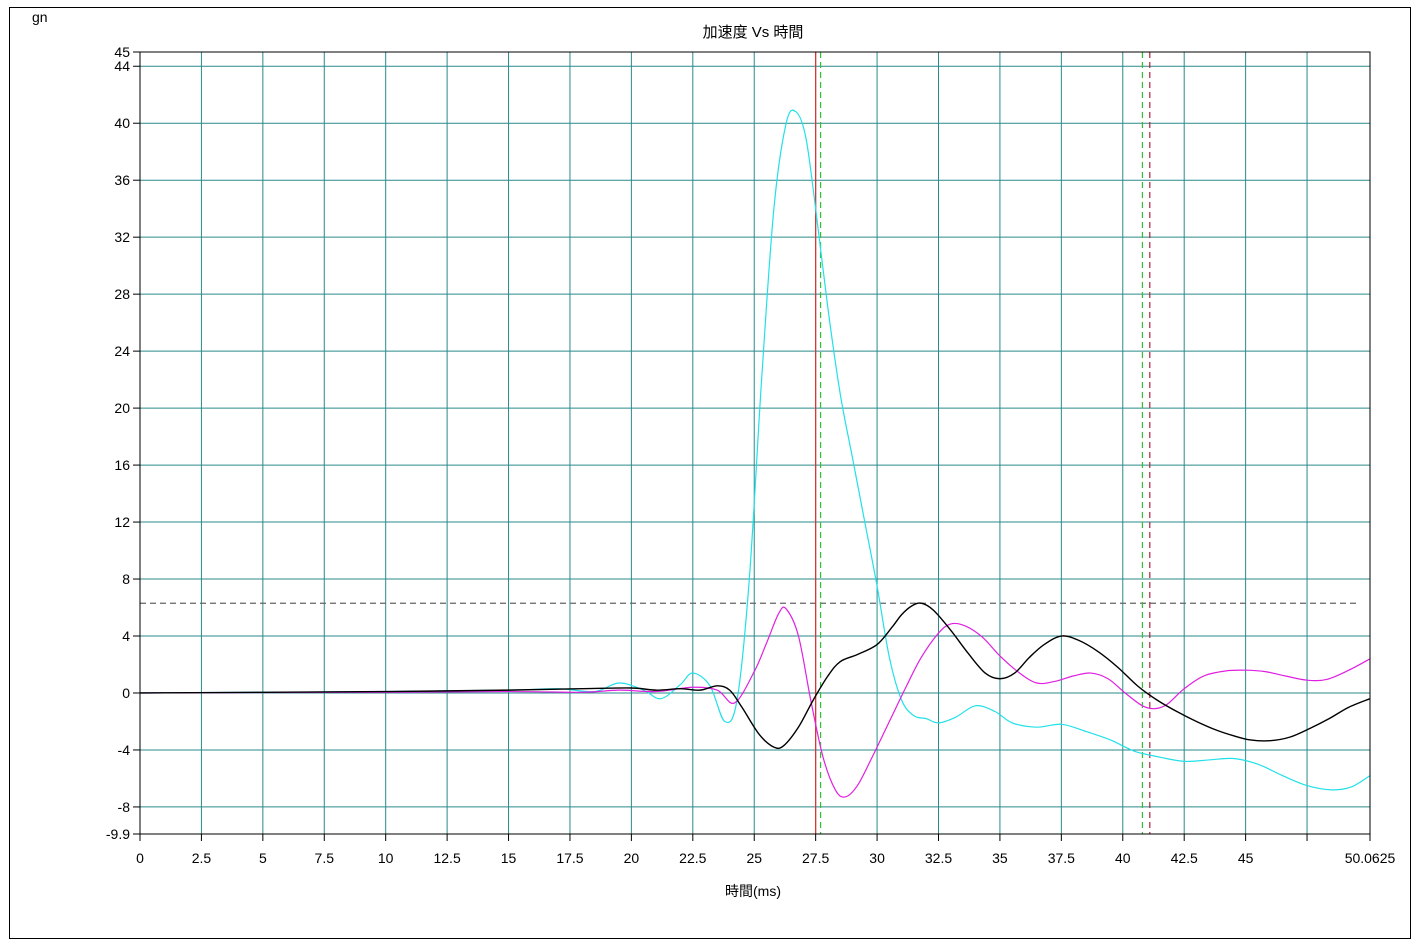  Describe the element at coordinates (140, 858) in the screenshot. I see `x-tick-label: 0` at that location.